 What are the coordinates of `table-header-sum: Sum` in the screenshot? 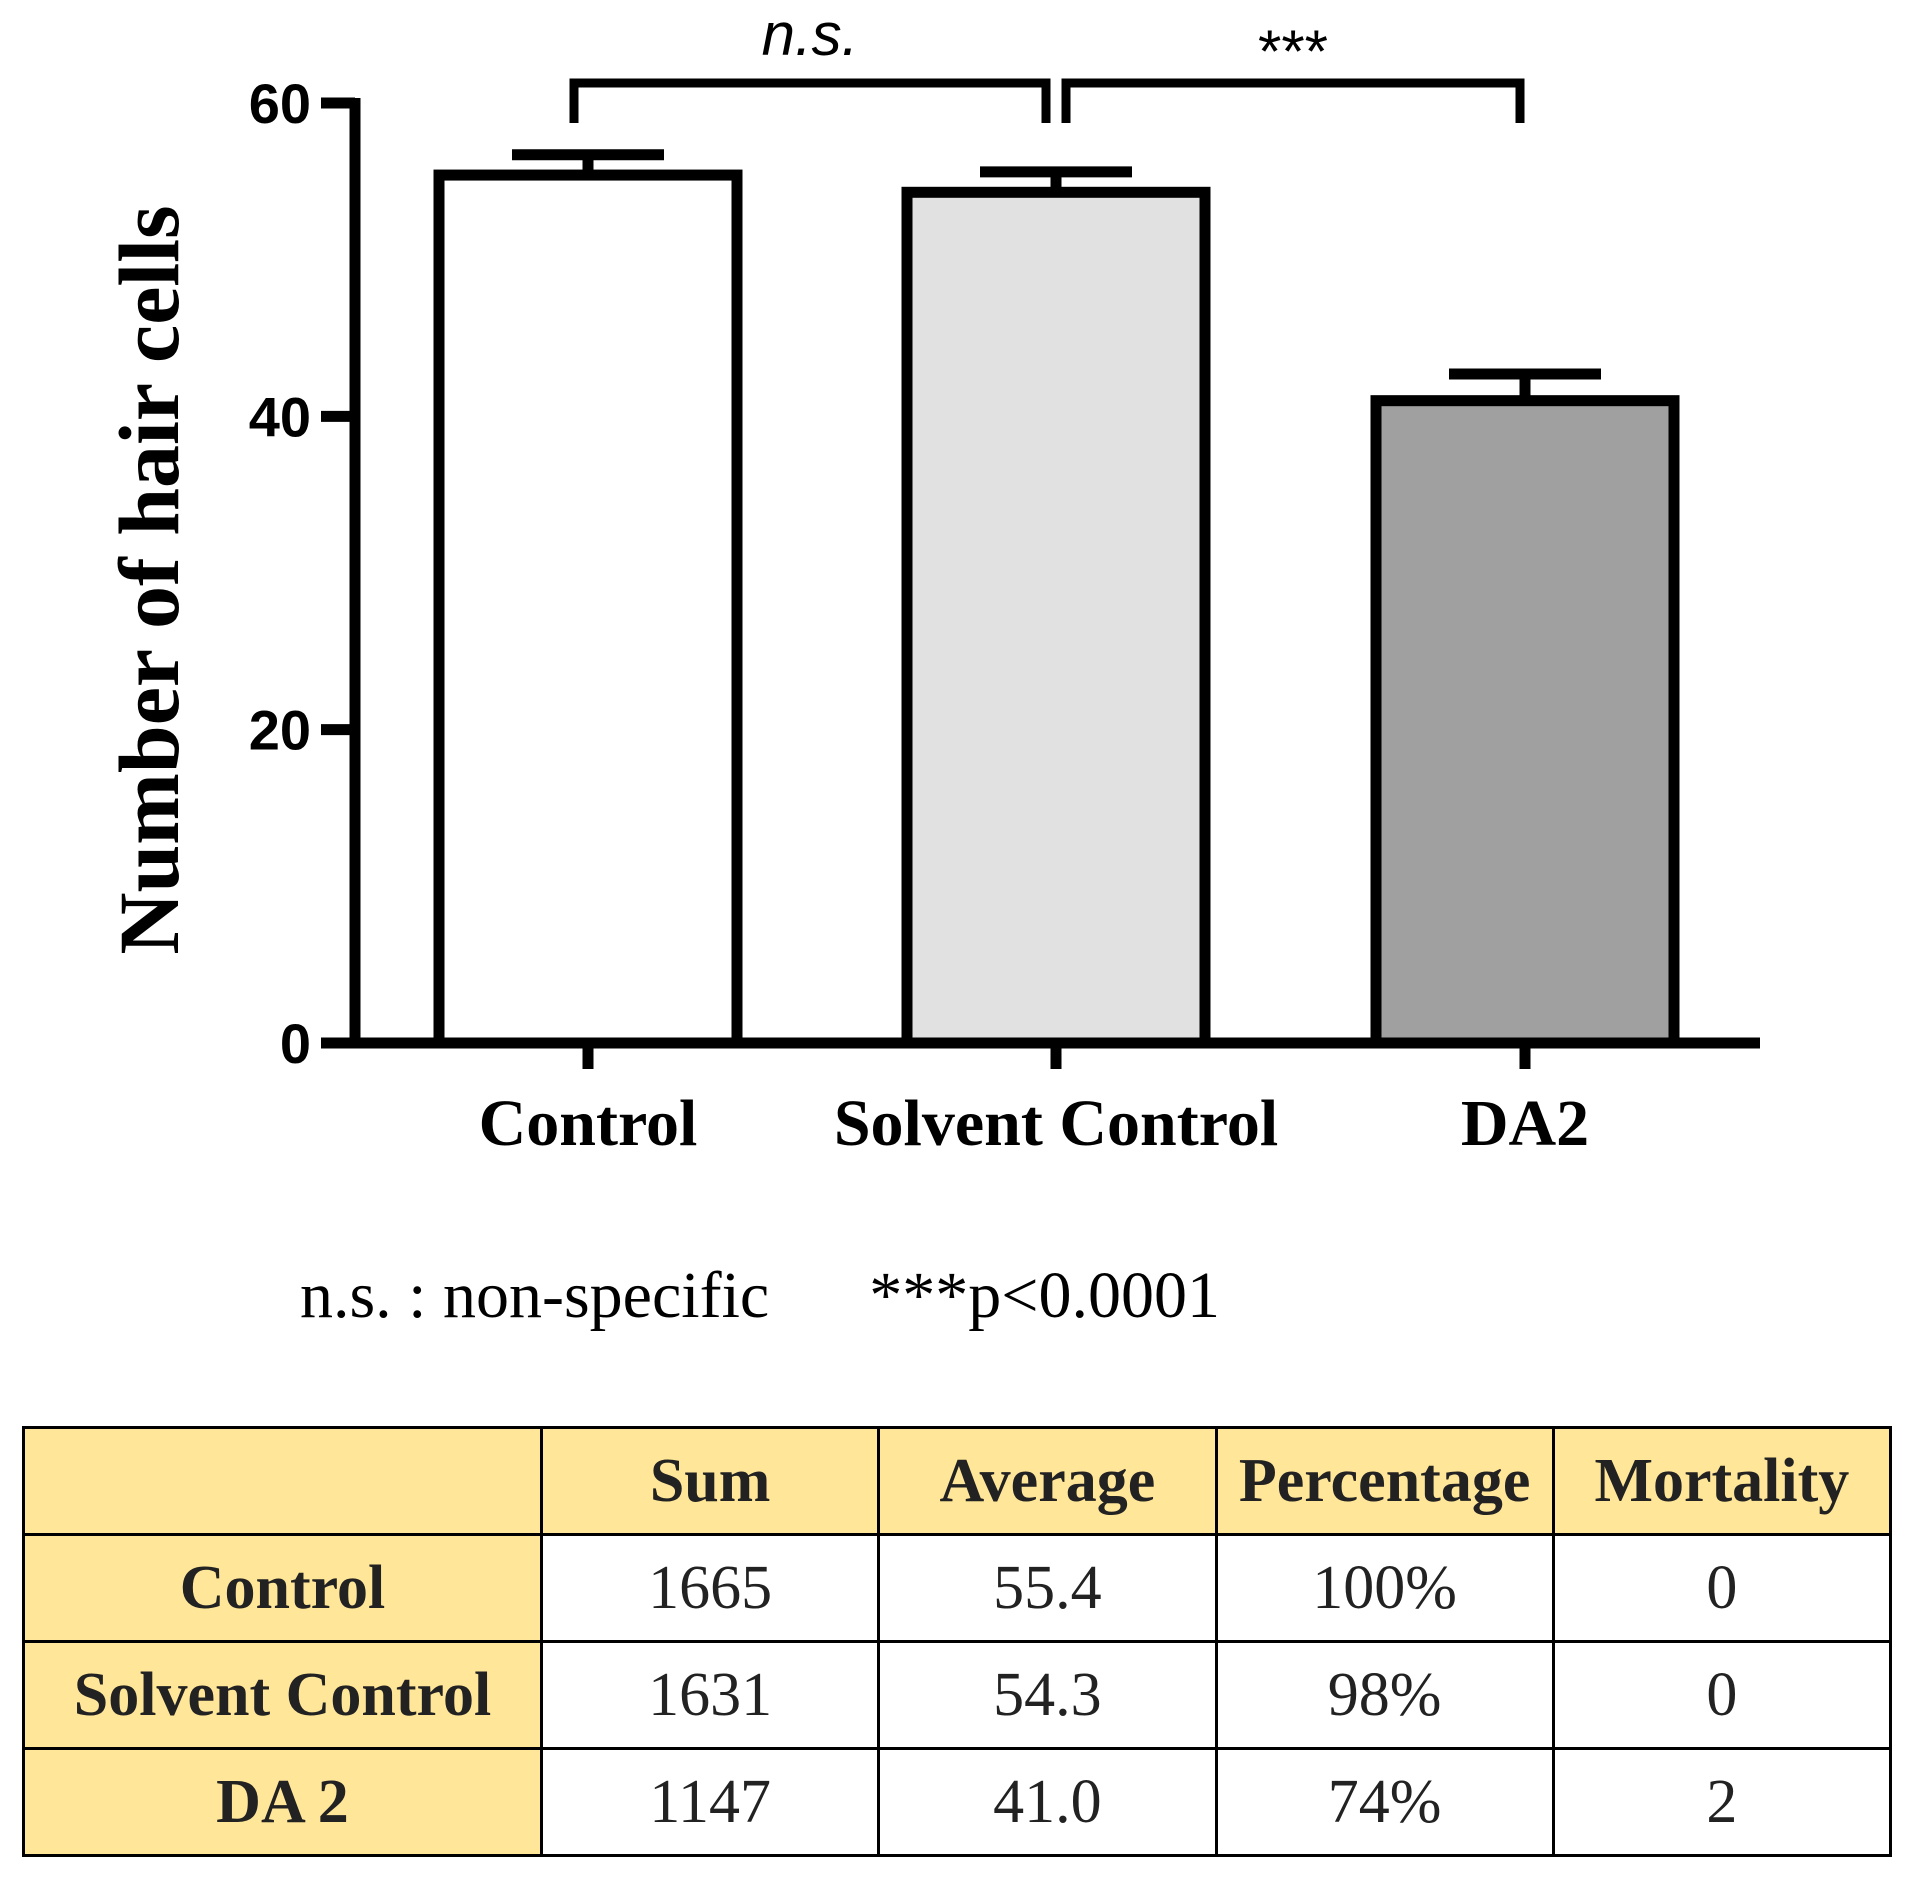 It's located at (710, 1481).